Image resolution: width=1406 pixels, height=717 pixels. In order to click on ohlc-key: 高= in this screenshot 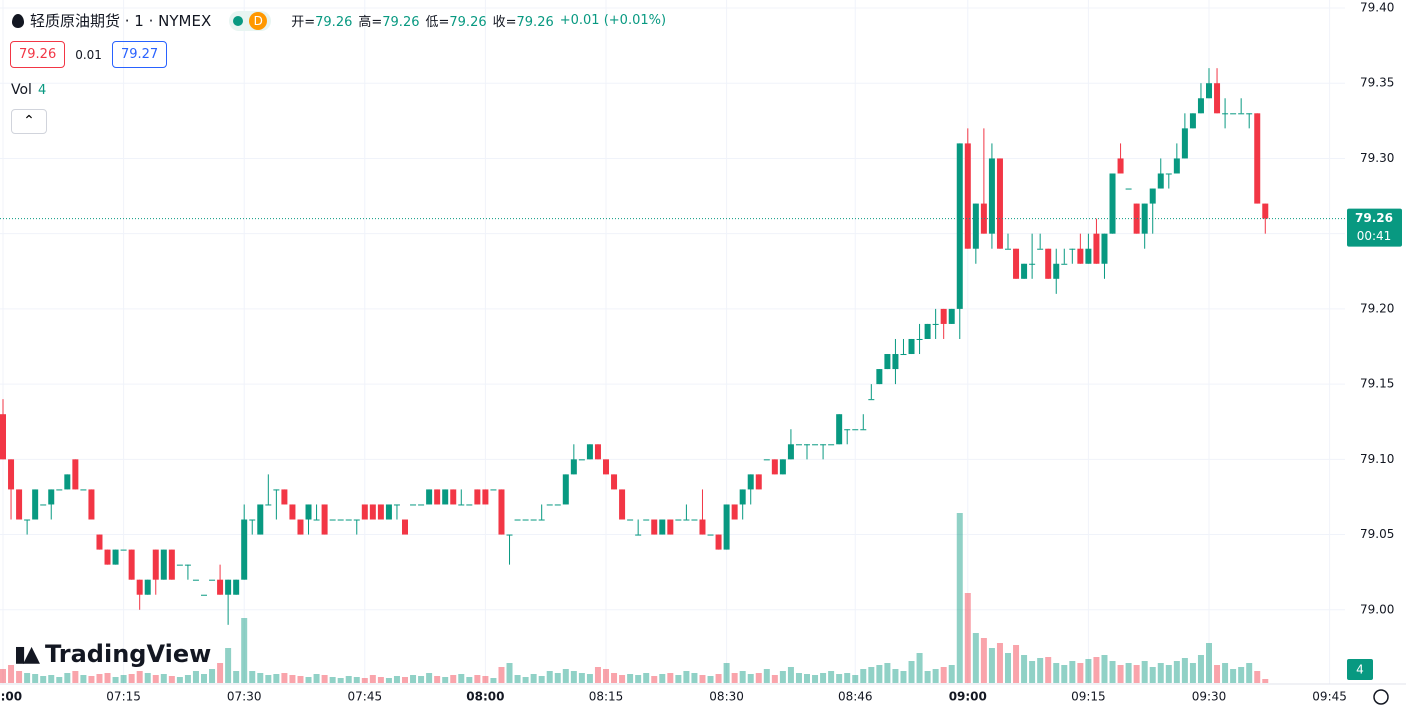, I will do `click(370, 22)`.